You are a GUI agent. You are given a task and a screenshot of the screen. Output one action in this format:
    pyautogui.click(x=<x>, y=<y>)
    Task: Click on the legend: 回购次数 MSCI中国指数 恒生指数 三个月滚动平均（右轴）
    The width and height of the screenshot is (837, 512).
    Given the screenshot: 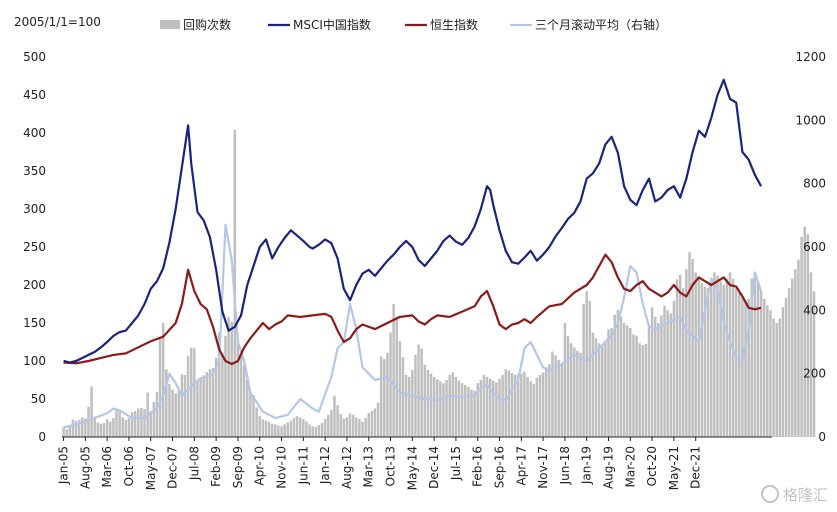 What is the action you would take?
    pyautogui.click(x=413, y=24)
    